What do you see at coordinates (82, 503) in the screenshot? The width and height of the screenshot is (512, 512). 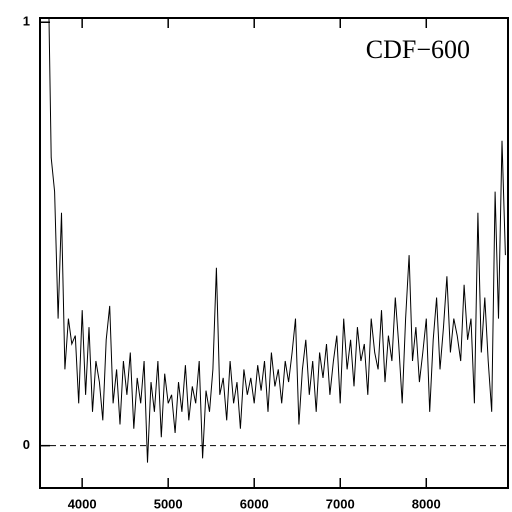 I see `x-tick-label: 4000` at bounding box center [82, 503].